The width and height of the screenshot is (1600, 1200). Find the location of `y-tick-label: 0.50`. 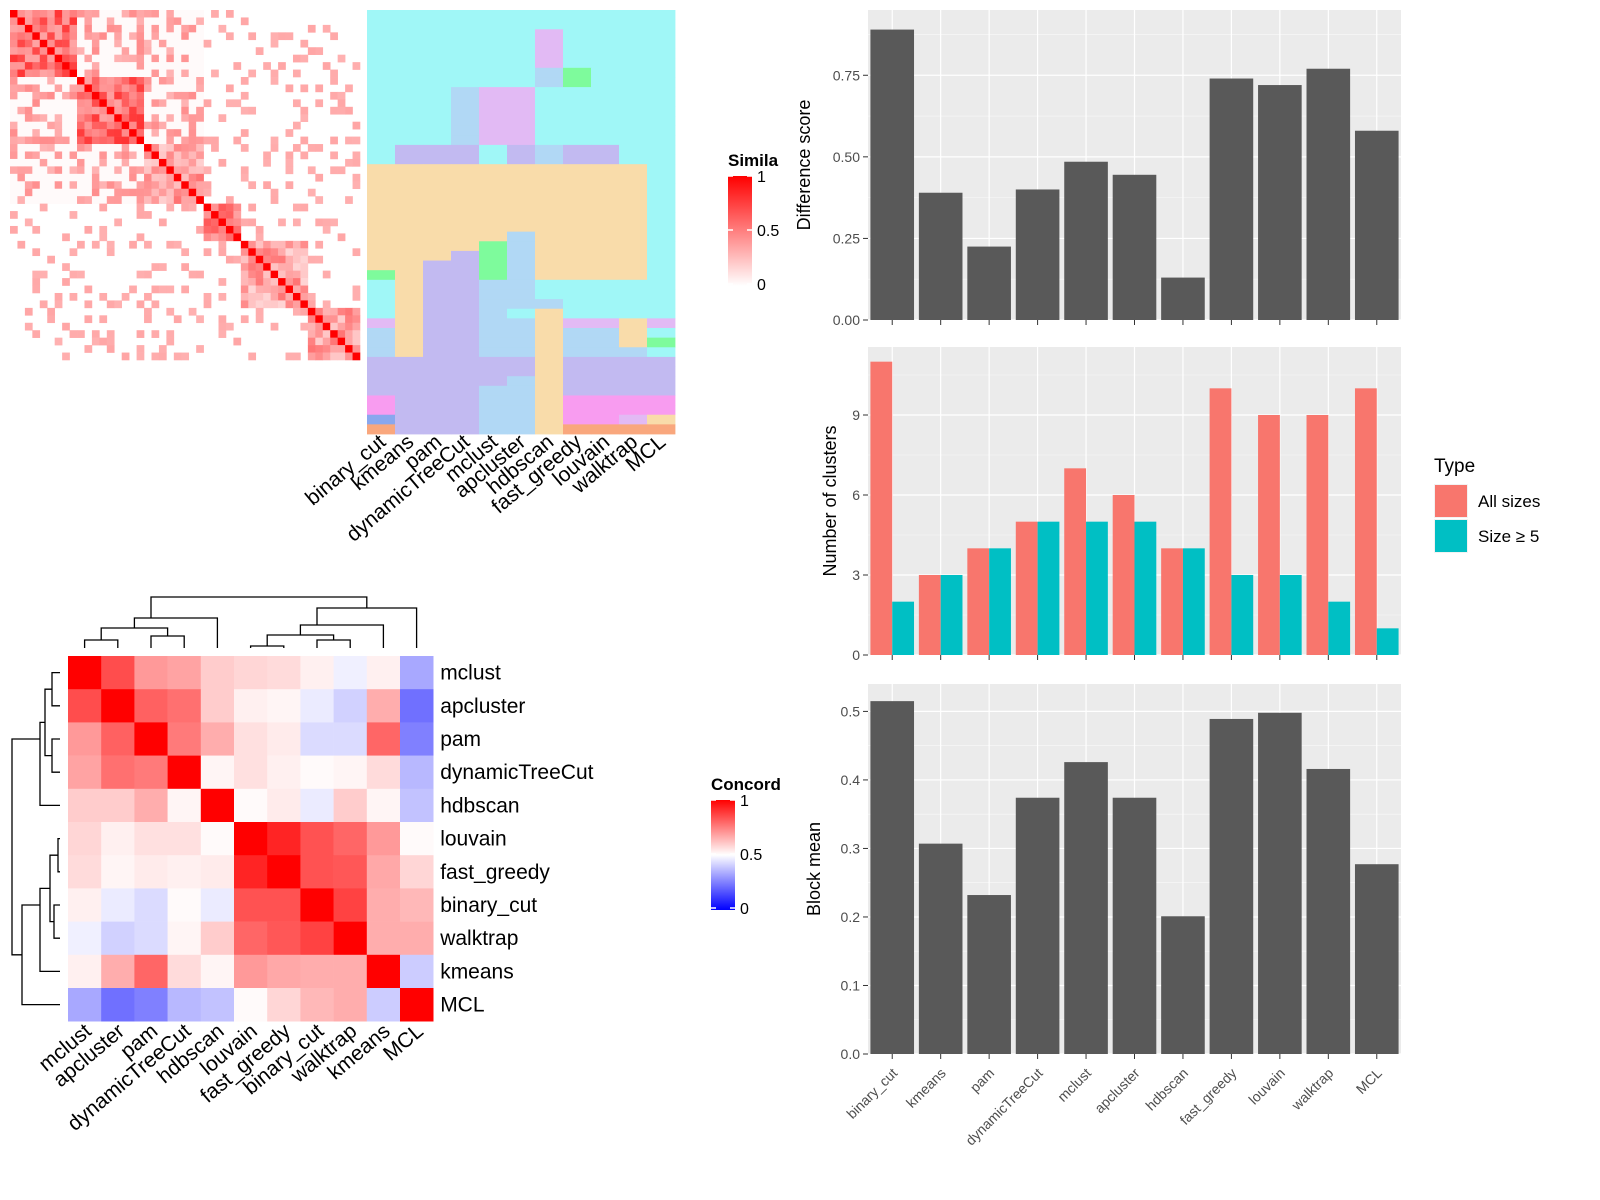

y-tick-label: 0.50 is located at coordinates (846, 157).